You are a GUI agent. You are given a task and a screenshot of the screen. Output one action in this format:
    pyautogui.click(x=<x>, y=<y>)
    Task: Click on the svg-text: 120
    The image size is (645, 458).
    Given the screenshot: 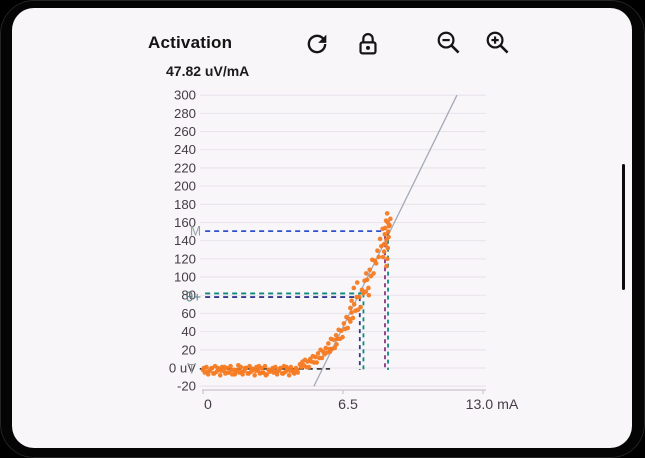 What is the action you would take?
    pyautogui.click(x=185, y=258)
    